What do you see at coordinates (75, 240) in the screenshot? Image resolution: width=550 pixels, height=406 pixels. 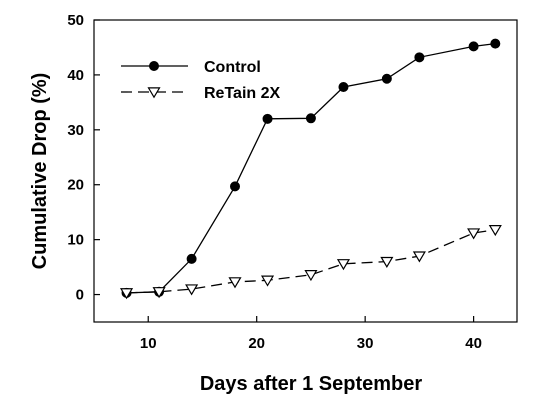 I see `y-tick-label: 10` at bounding box center [75, 240].